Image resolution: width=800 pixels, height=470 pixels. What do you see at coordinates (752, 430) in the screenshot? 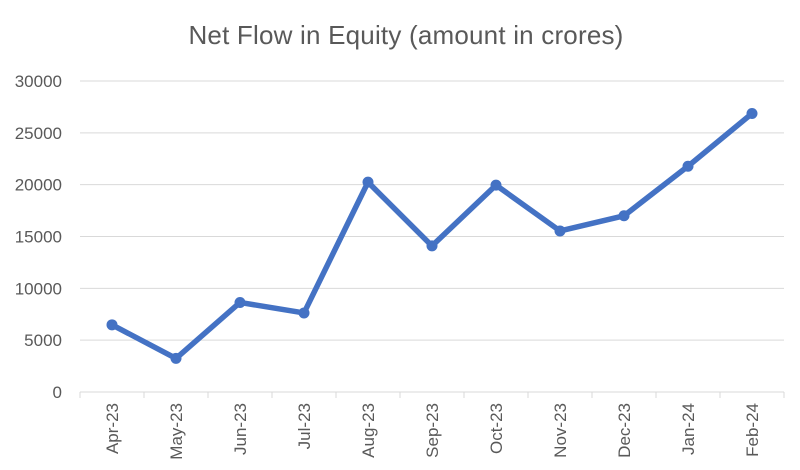
I see `x-tick-label: Feb-24` at bounding box center [752, 430].